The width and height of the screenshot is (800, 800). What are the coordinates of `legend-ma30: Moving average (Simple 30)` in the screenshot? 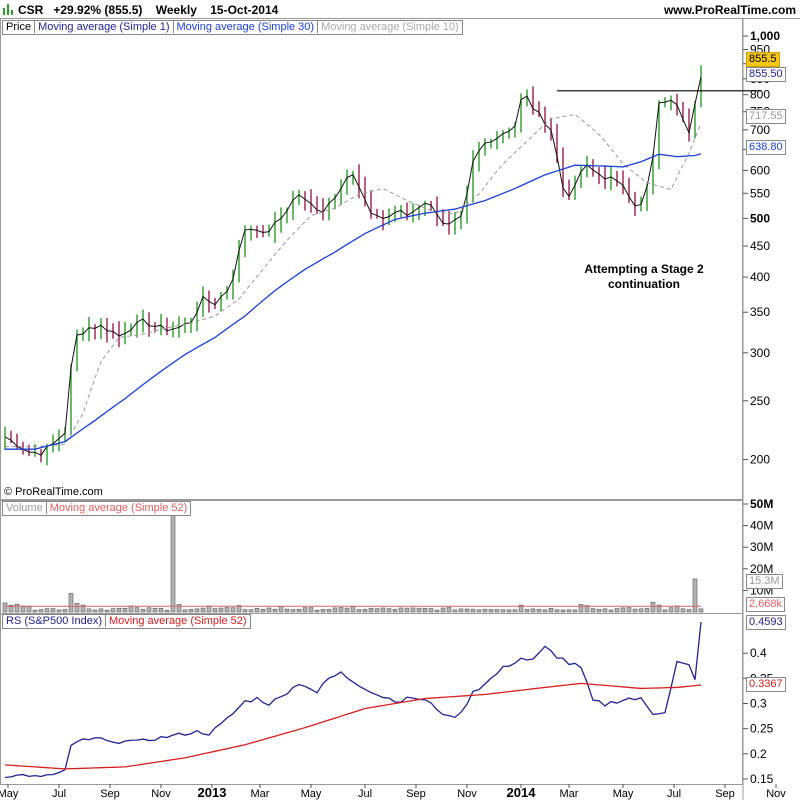 It's located at (245, 27).